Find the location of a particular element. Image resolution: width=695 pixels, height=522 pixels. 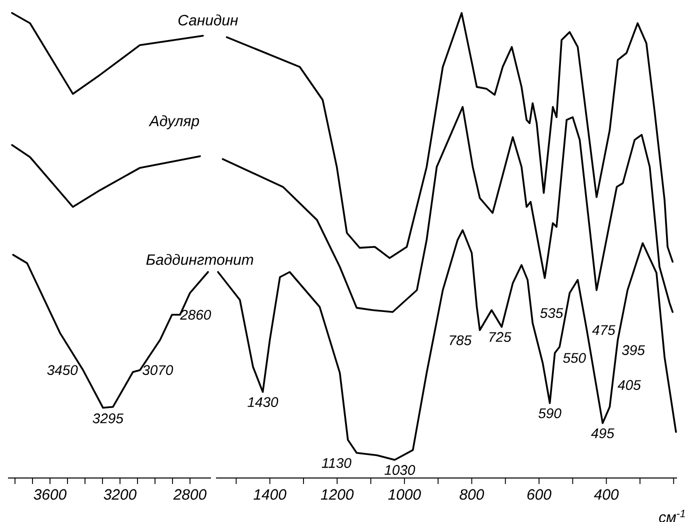

annotation: 405 is located at coordinates (629, 385).